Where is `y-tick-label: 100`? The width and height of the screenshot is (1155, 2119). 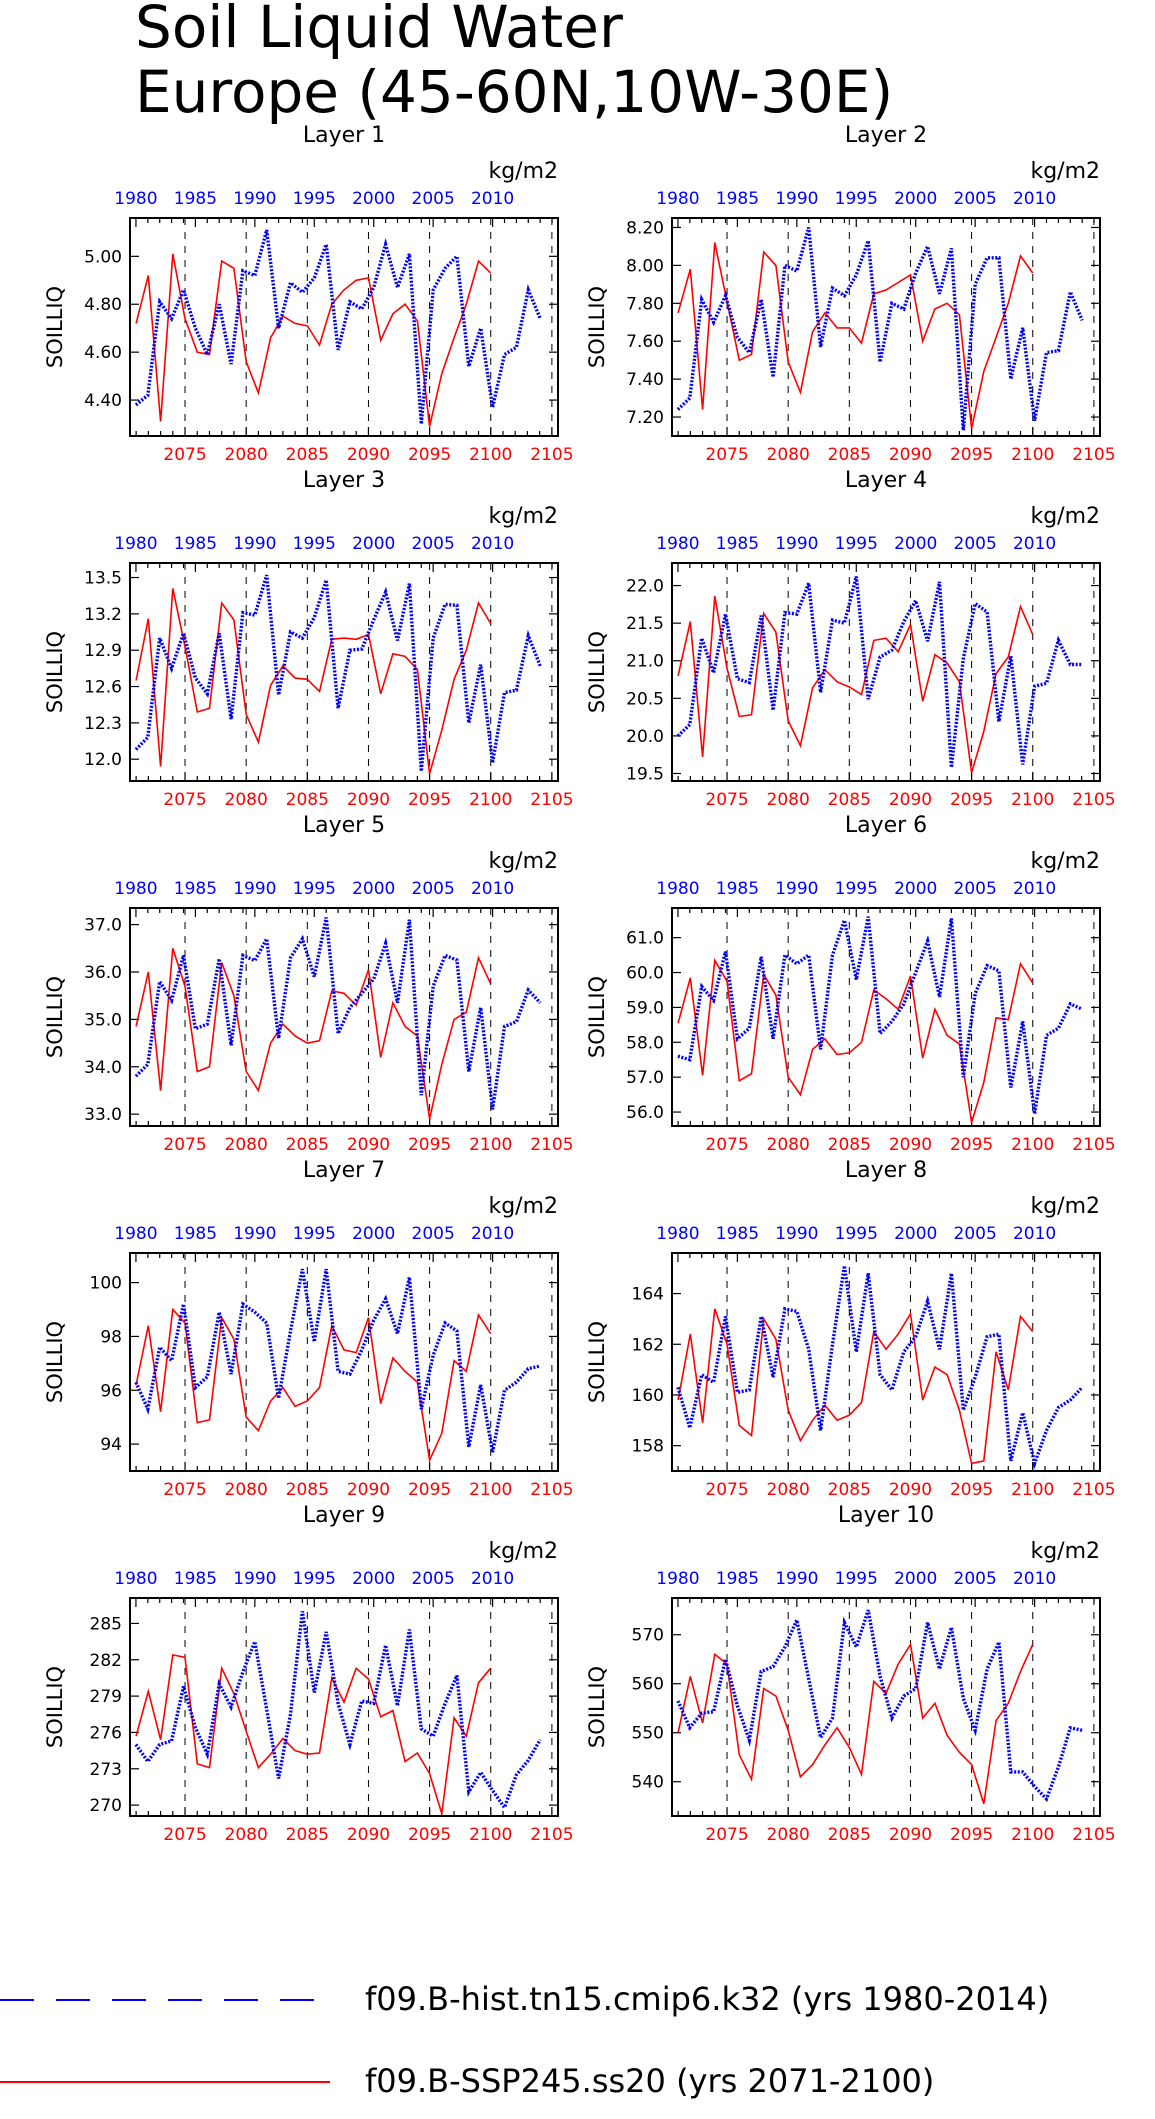 y-tick-label: 100 is located at coordinates (106, 1284).